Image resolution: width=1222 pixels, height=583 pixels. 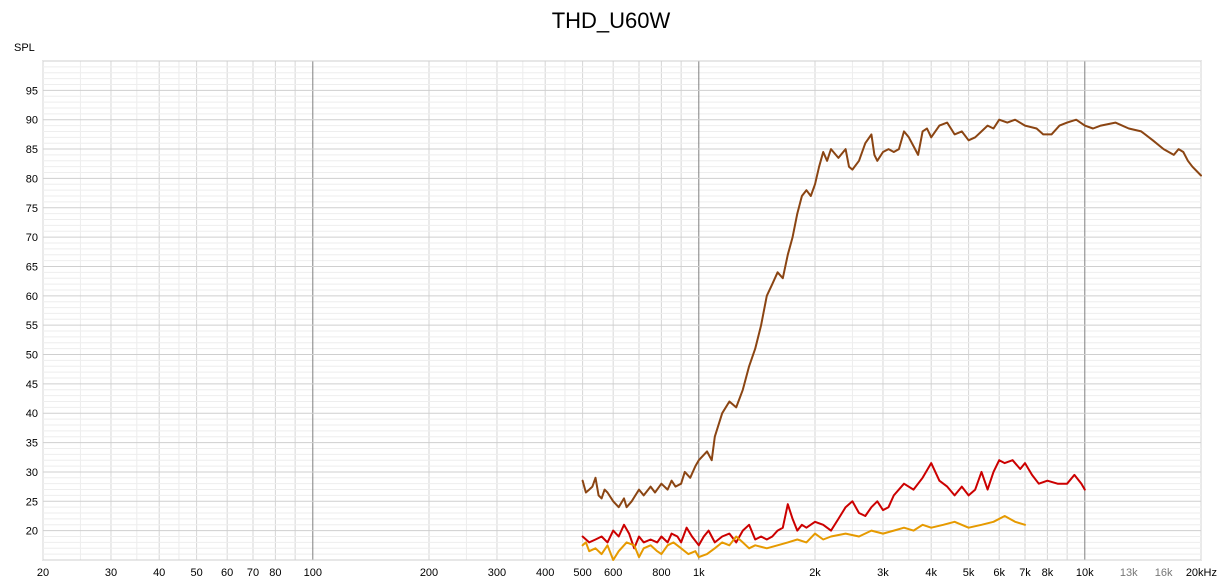 I want to click on x-tick-label: 600, so click(x=613, y=573).